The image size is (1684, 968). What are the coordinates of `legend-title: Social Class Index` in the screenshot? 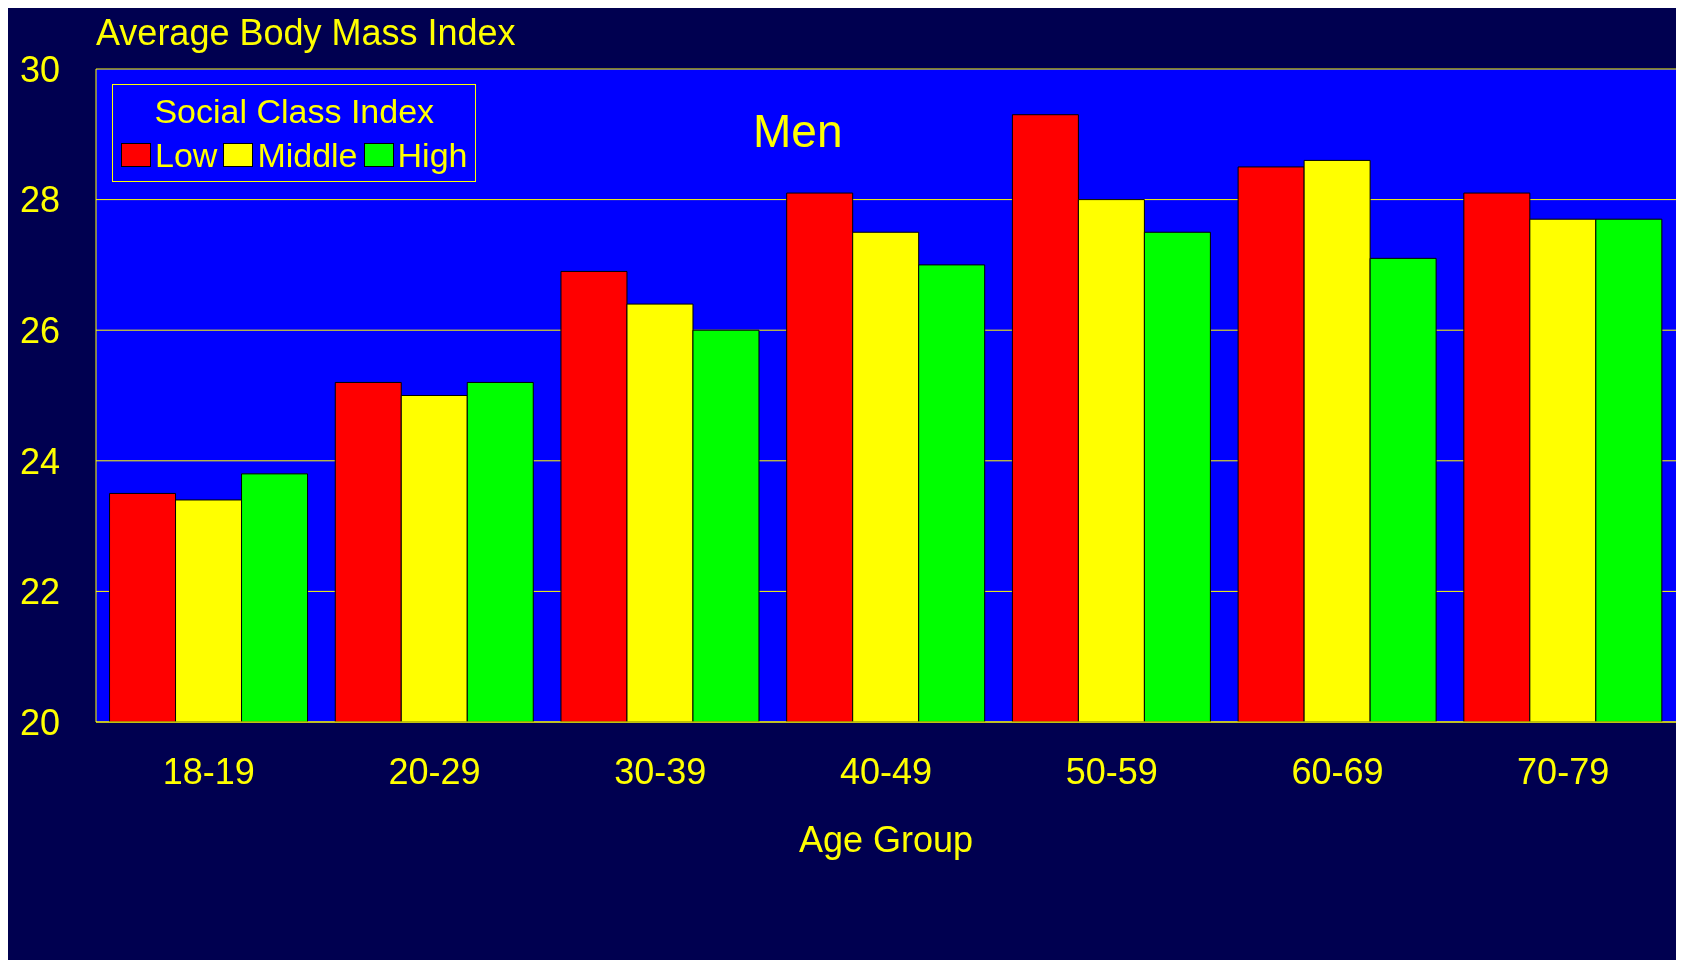 It's located at (294, 111).